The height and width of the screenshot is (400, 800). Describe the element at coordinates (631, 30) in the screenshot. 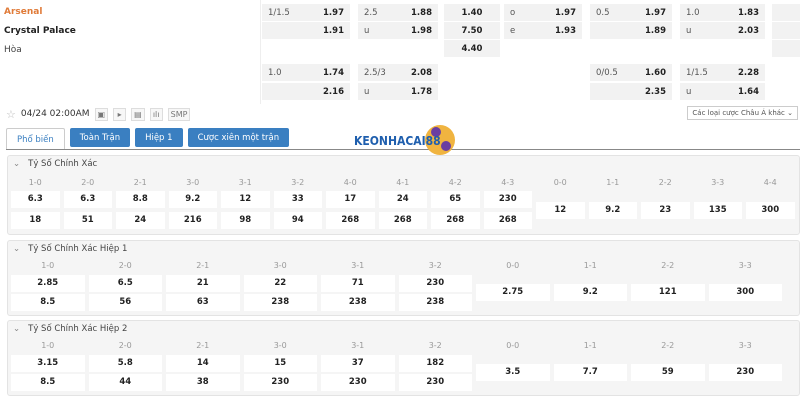

I see `odds-cell: 1.89` at that location.